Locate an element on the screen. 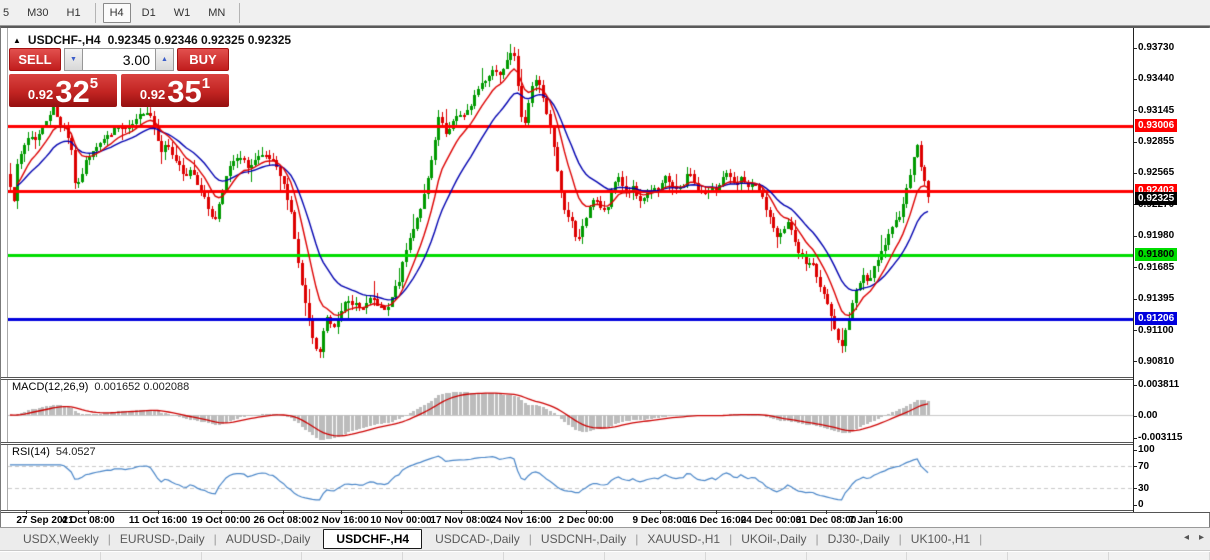  tab-dj30-daily: DJ30-,Daily is located at coordinates (858, 539).